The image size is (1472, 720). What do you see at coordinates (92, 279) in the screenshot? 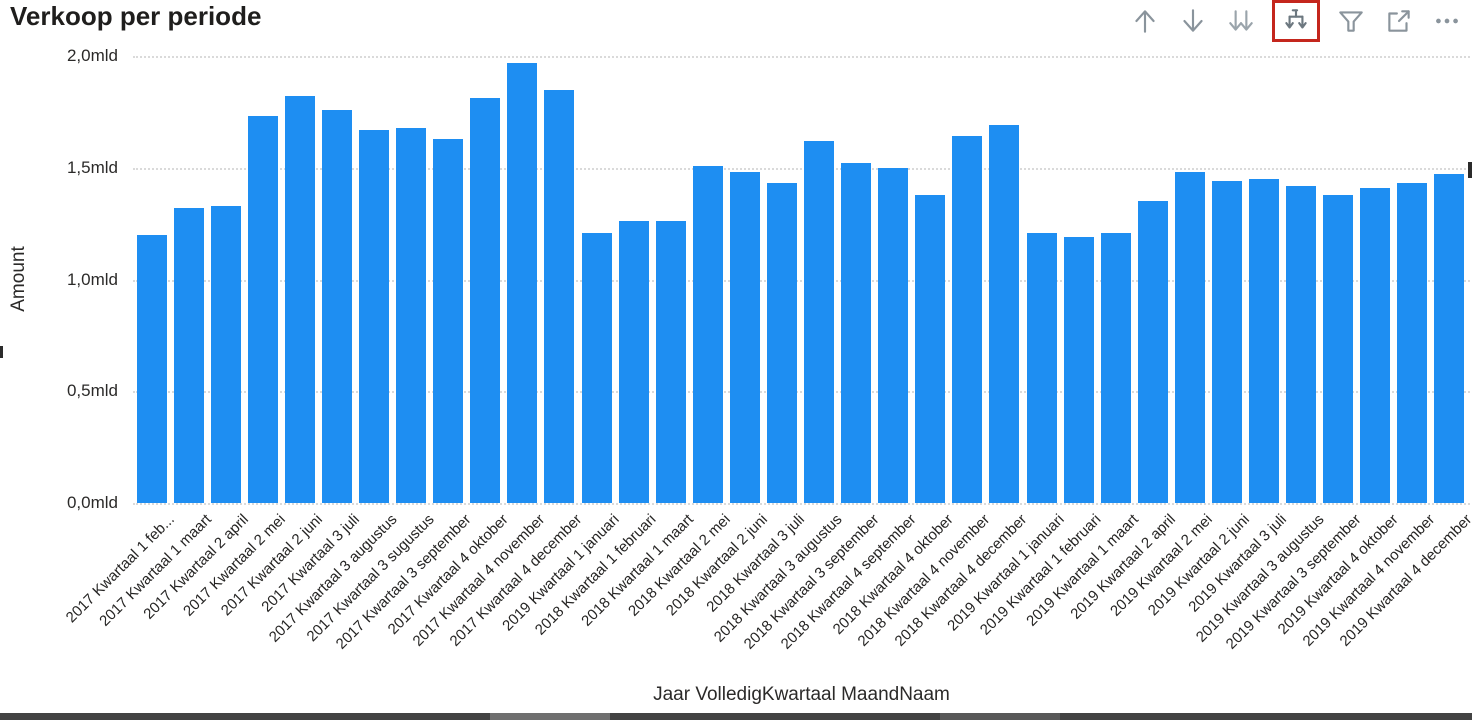
I see `y-axis-tick-label: 1,0mld` at bounding box center [92, 279].